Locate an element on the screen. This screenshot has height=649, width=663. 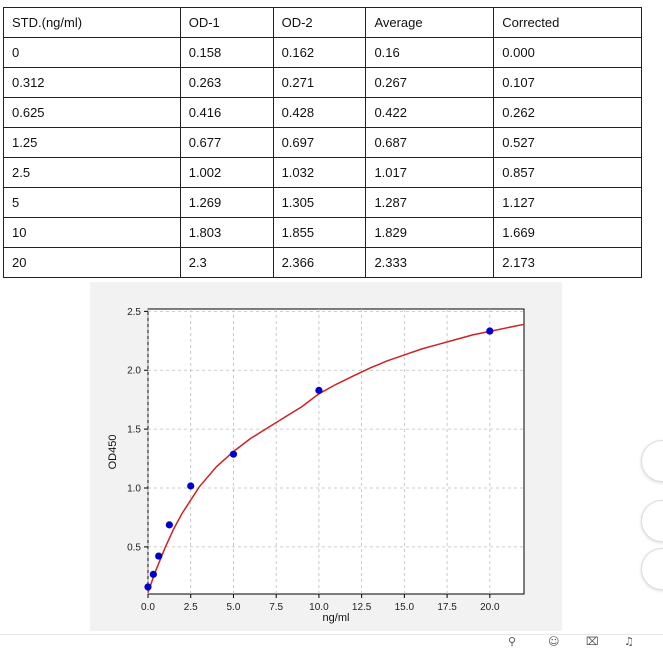
trash-icon: ⌧ is located at coordinates (592, 641).